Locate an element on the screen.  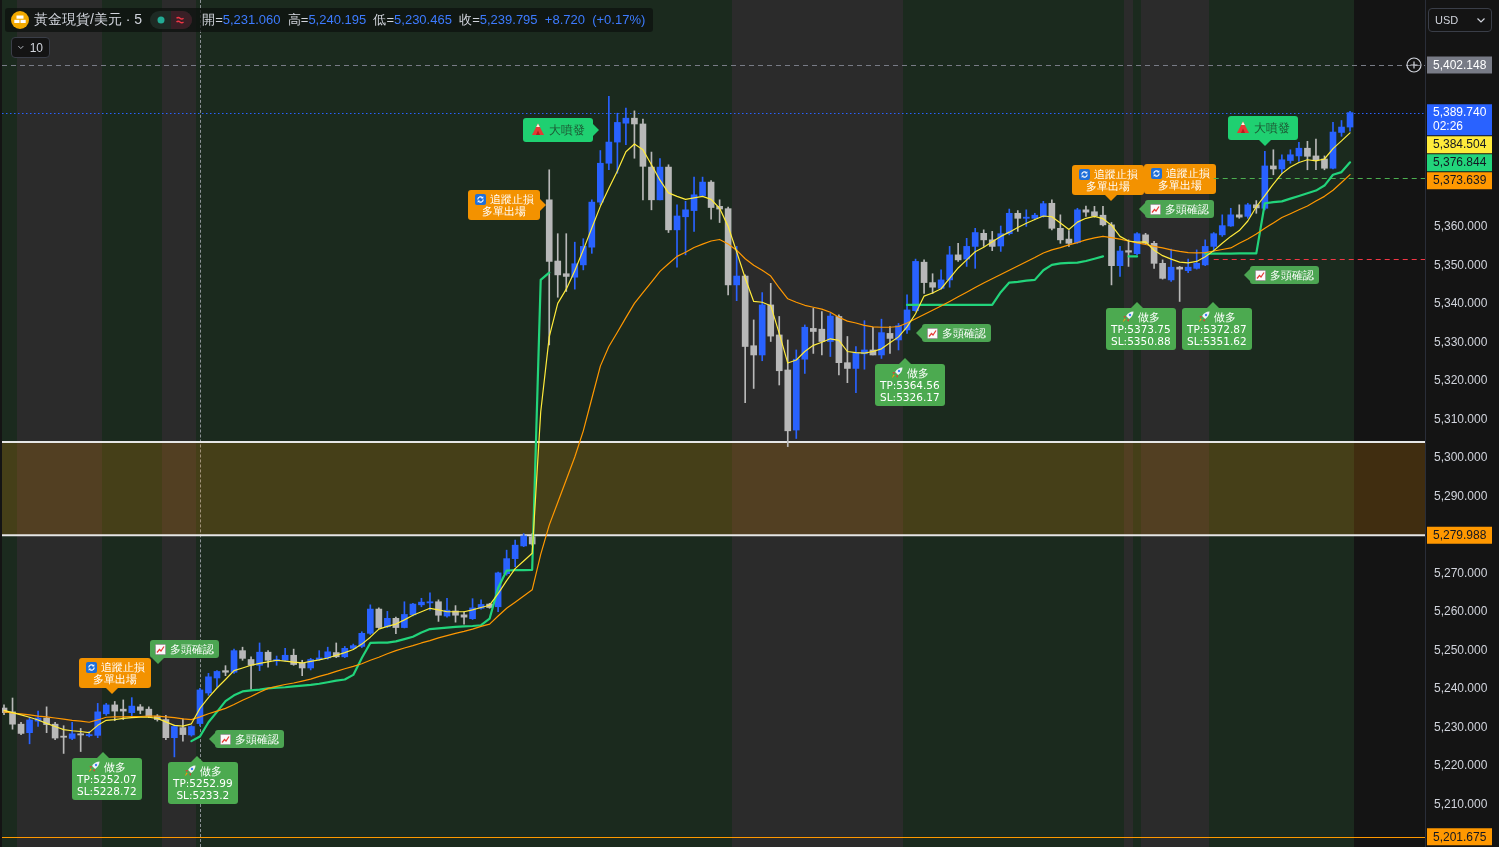
text: 5,376.844 is located at coordinates (1460, 162).